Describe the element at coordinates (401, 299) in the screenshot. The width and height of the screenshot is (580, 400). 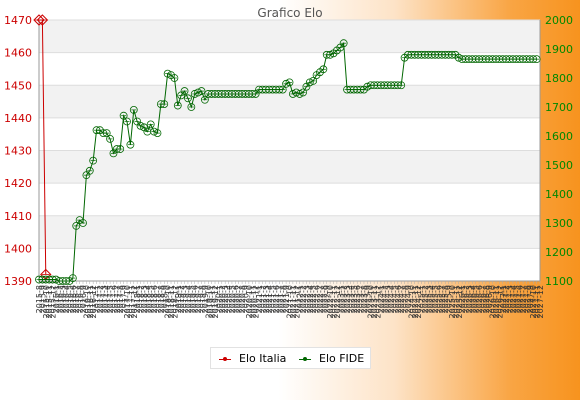
I see `x-tick-label: 2024-7` at that location.